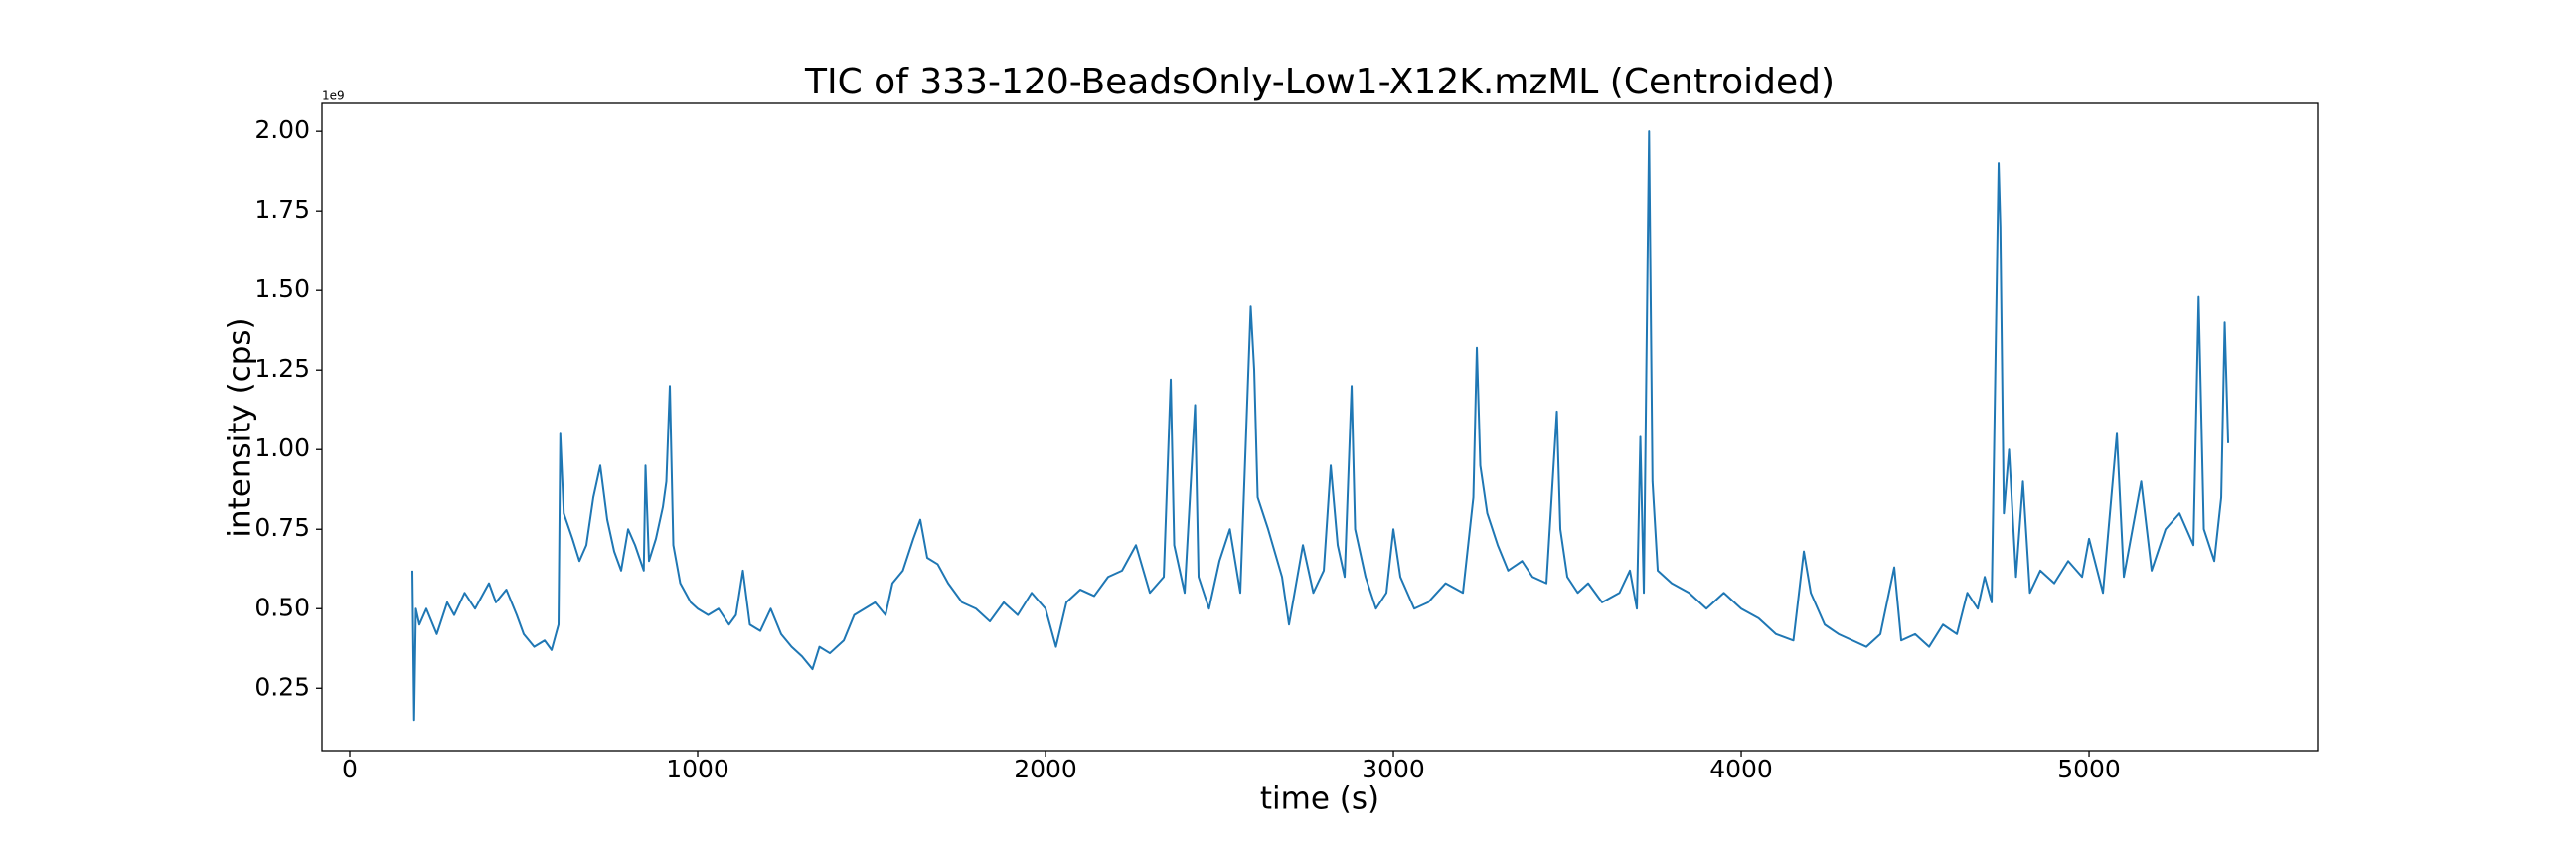 This screenshot has height=859, width=2576. I want to click on y-tick-label: 0.75, so click(282, 527).